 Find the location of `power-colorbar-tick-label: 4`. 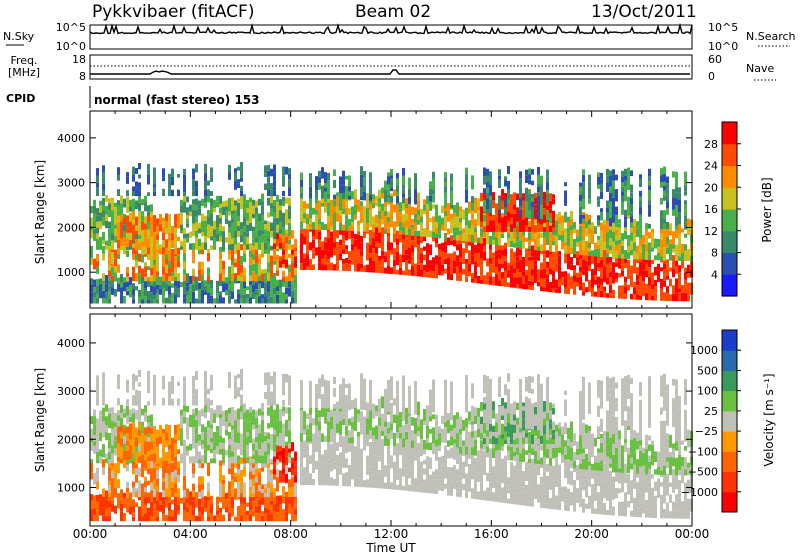

power-colorbar-tick-label: 4 is located at coordinates (714, 274).